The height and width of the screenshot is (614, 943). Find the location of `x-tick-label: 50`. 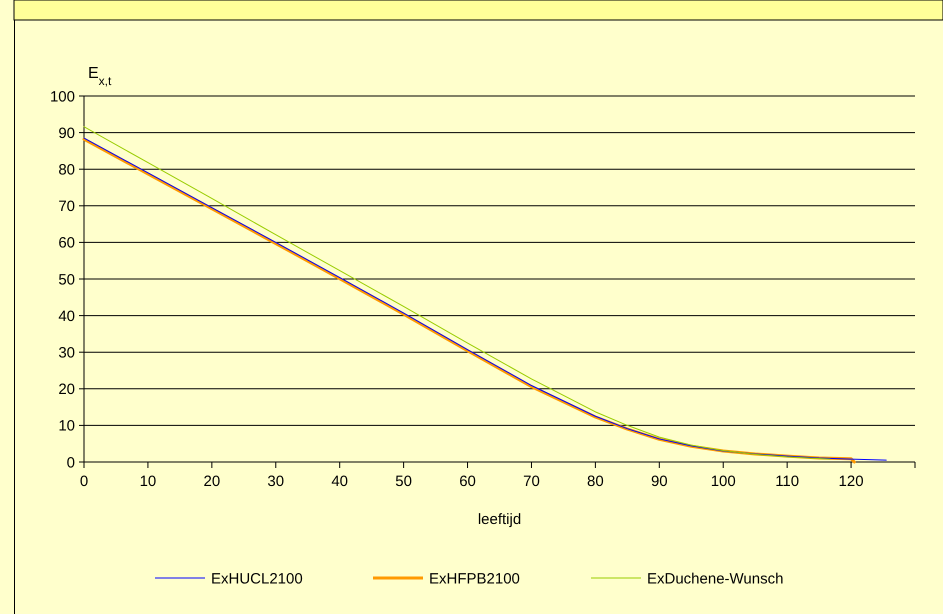

x-tick-label: 50 is located at coordinates (403, 481).